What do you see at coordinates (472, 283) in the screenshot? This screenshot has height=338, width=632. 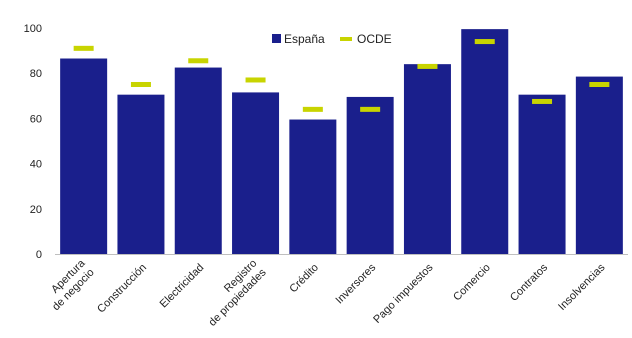 I see `x-tick-label: Comercio` at bounding box center [472, 283].